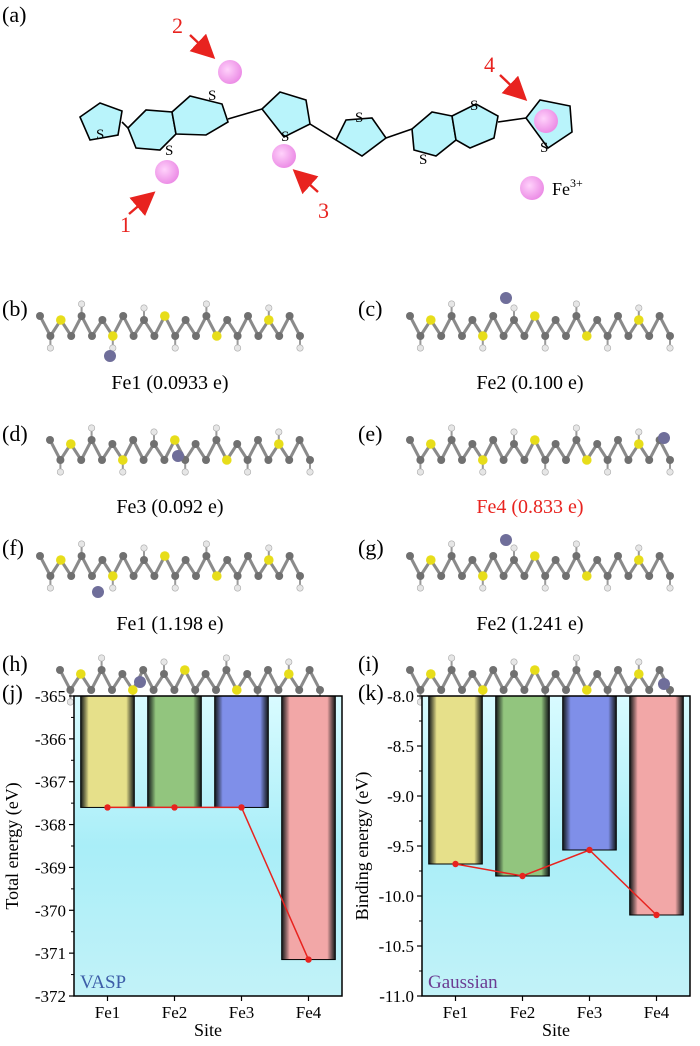 Image resolution: width=700 pixels, height=1046 pixels. What do you see at coordinates (170, 507) in the screenshot?
I see `charge-transfer-caption: Fe3 (0.092 e)` at bounding box center [170, 507].